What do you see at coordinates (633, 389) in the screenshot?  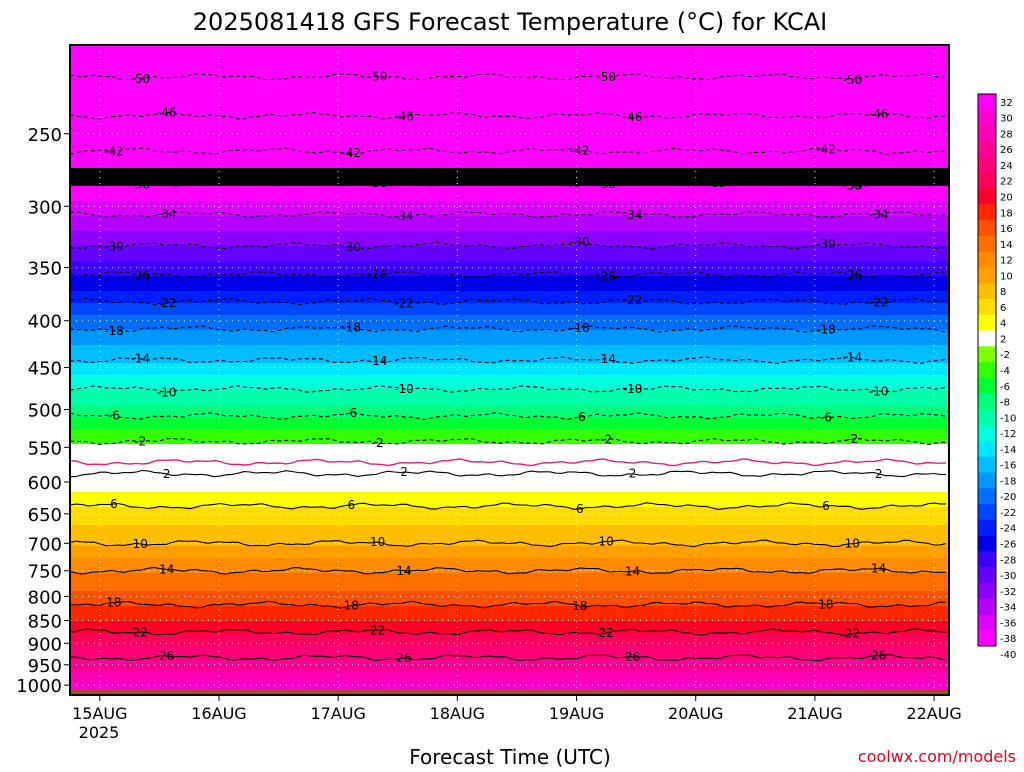 I see `isotherm-label: -10` at bounding box center [633, 389].